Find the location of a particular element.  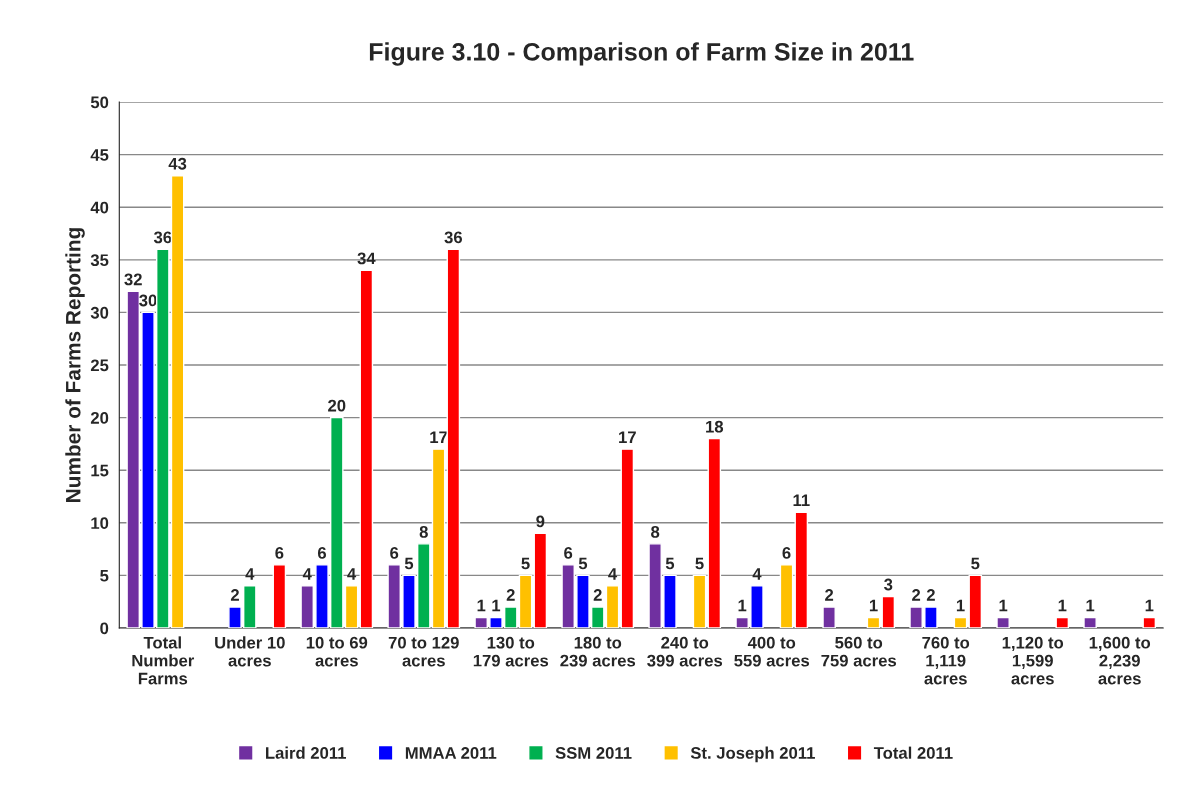

legend-label: Total 2011 is located at coordinates (913, 752).